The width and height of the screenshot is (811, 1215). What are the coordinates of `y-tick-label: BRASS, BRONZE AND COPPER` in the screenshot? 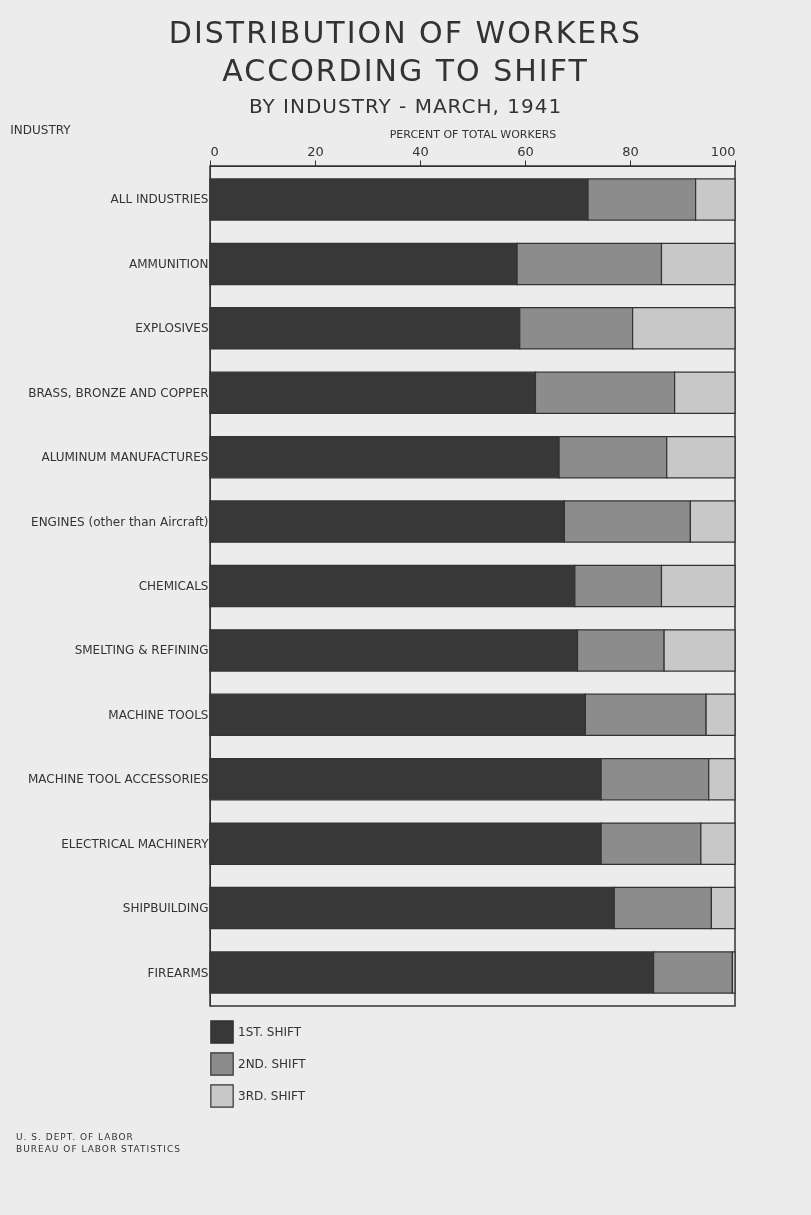 It's located at (118, 392).